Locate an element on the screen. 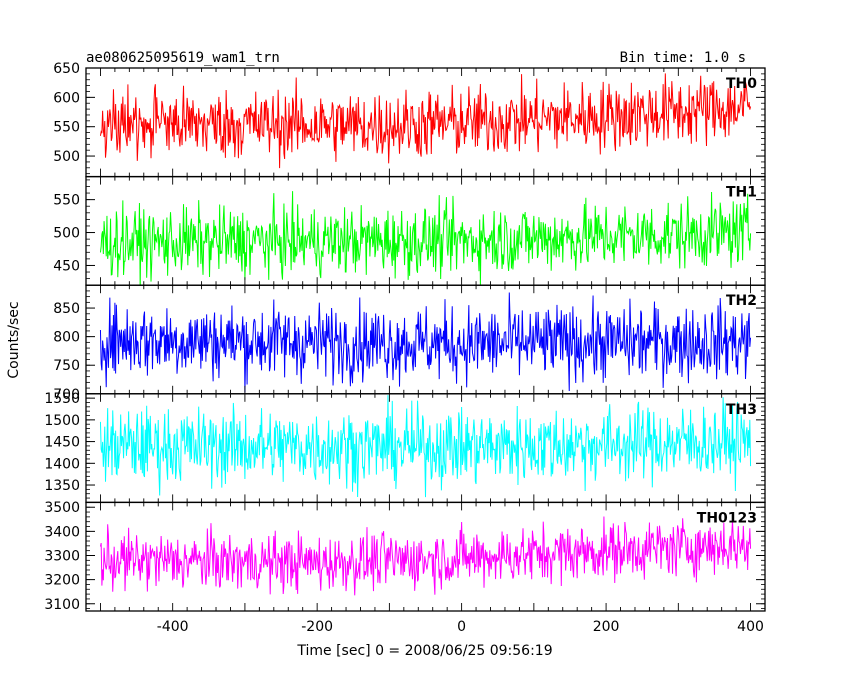 This screenshot has height=680, width=850. x-tick-label: 400 is located at coordinates (750, 627).